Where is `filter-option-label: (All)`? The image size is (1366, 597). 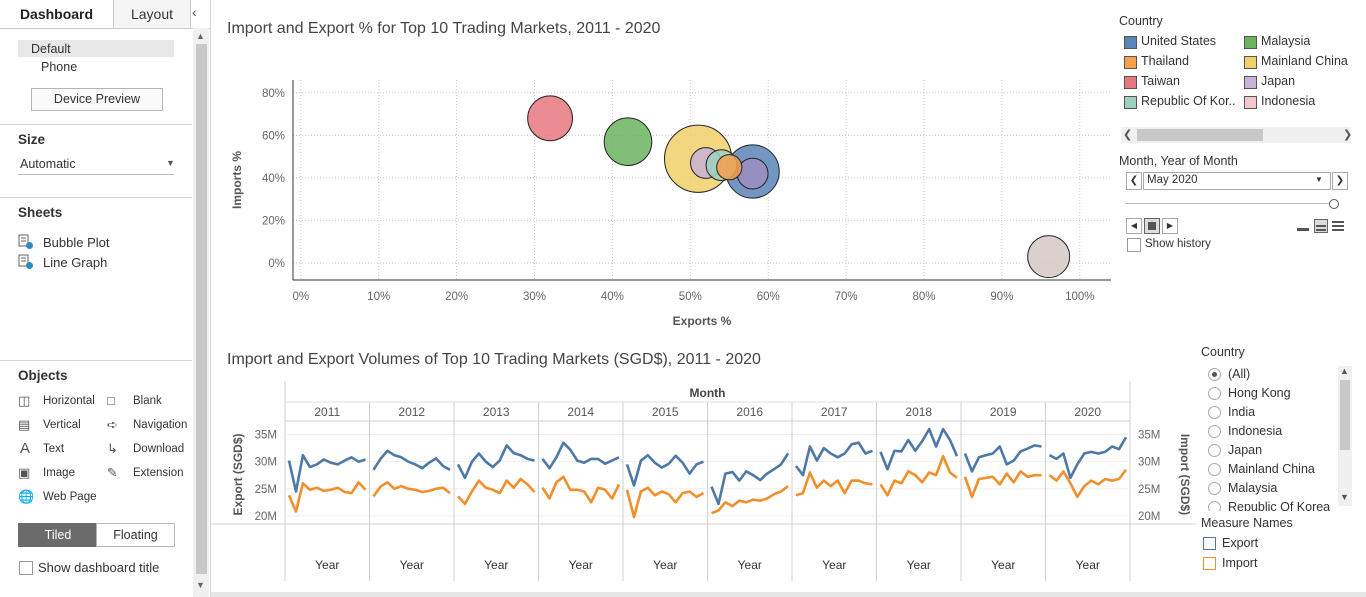 filter-option-label: (All) is located at coordinates (1239, 374).